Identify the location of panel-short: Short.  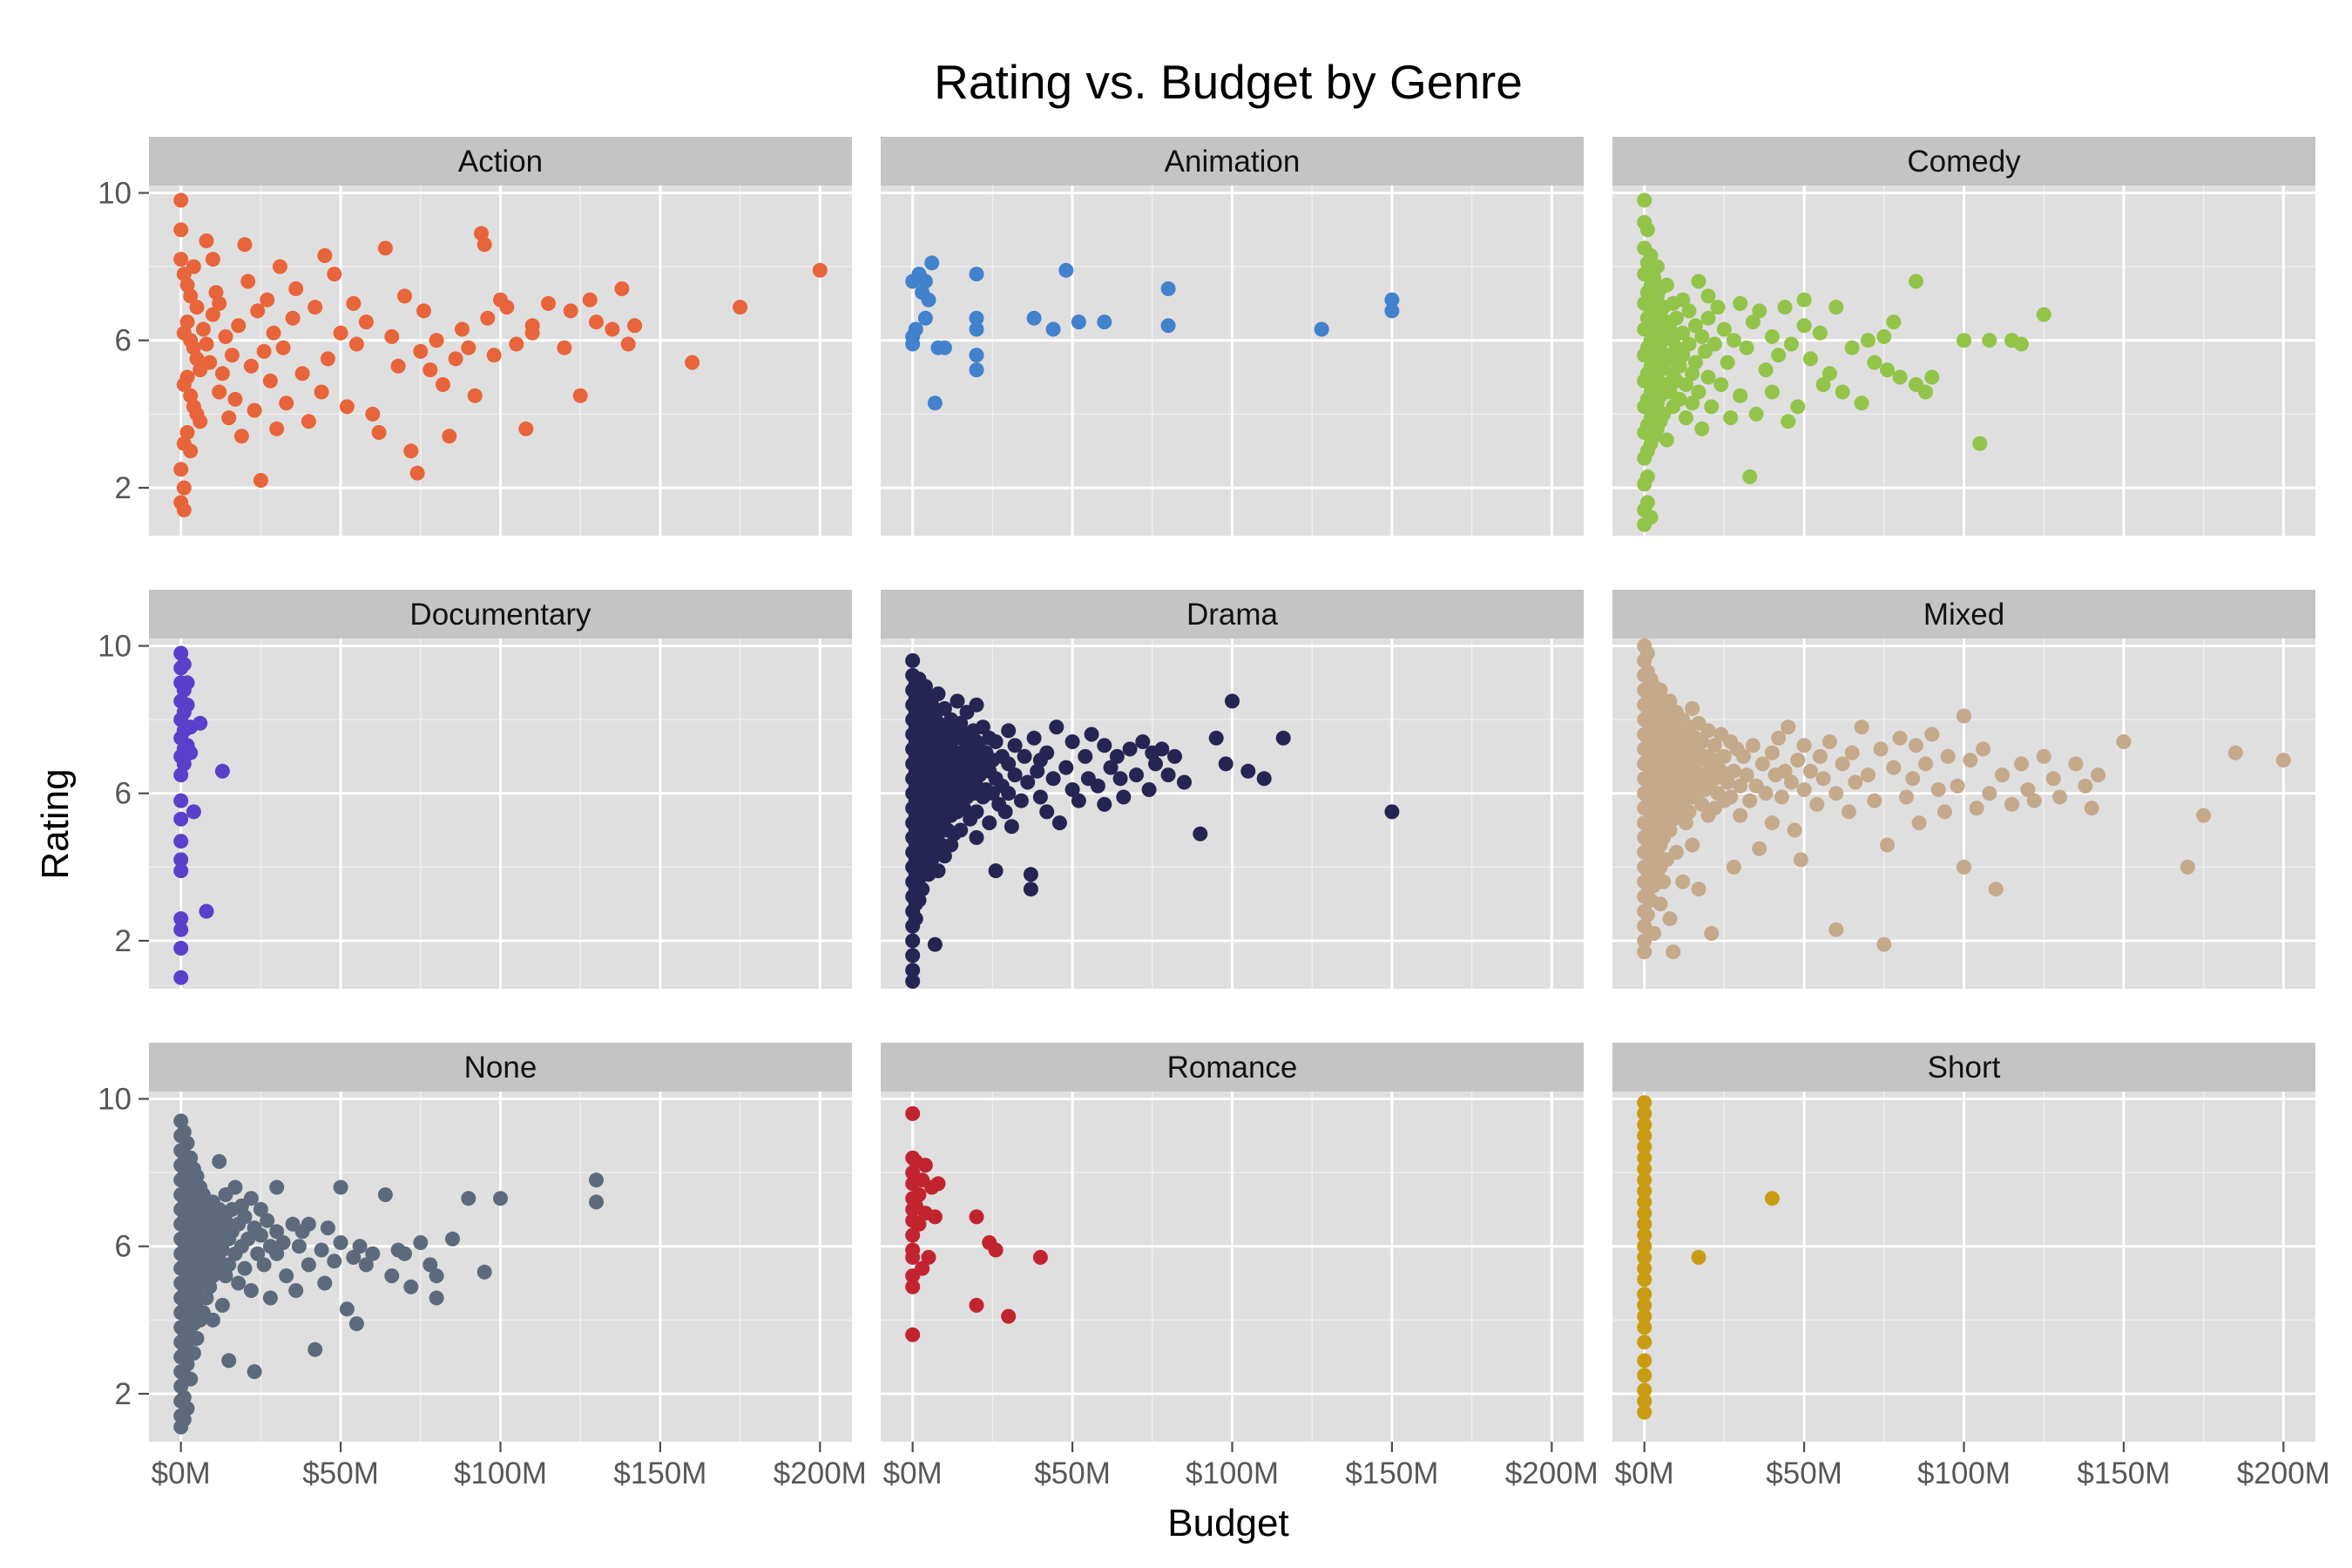
(1963, 1242).